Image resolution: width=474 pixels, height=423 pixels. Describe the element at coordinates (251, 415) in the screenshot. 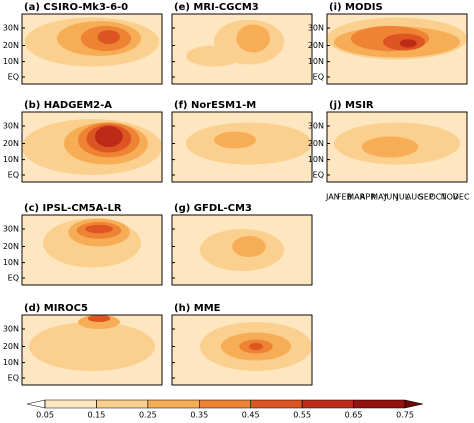

I see `colorbar-label: 0.45` at that location.